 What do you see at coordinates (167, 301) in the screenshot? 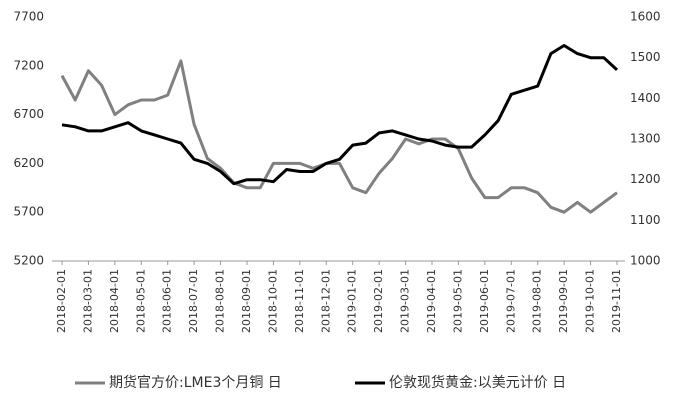
I see `x-tick-label: 2018-06-01` at bounding box center [167, 301].